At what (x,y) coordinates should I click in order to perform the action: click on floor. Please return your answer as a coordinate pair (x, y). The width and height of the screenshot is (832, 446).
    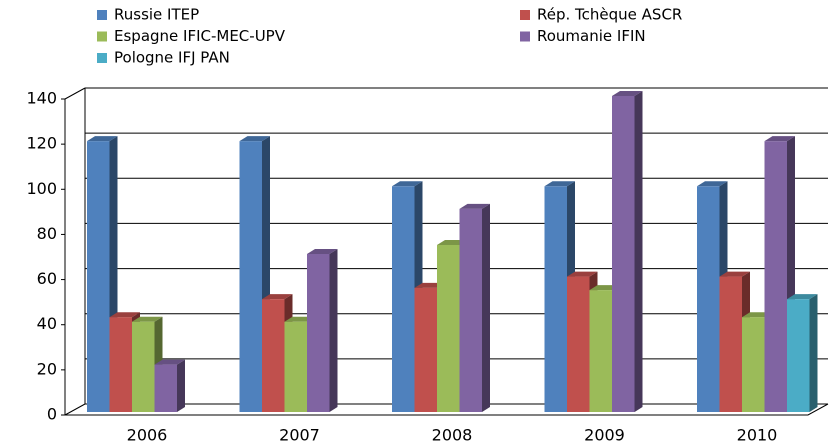
    Looking at the image, I should click on (446, 409).